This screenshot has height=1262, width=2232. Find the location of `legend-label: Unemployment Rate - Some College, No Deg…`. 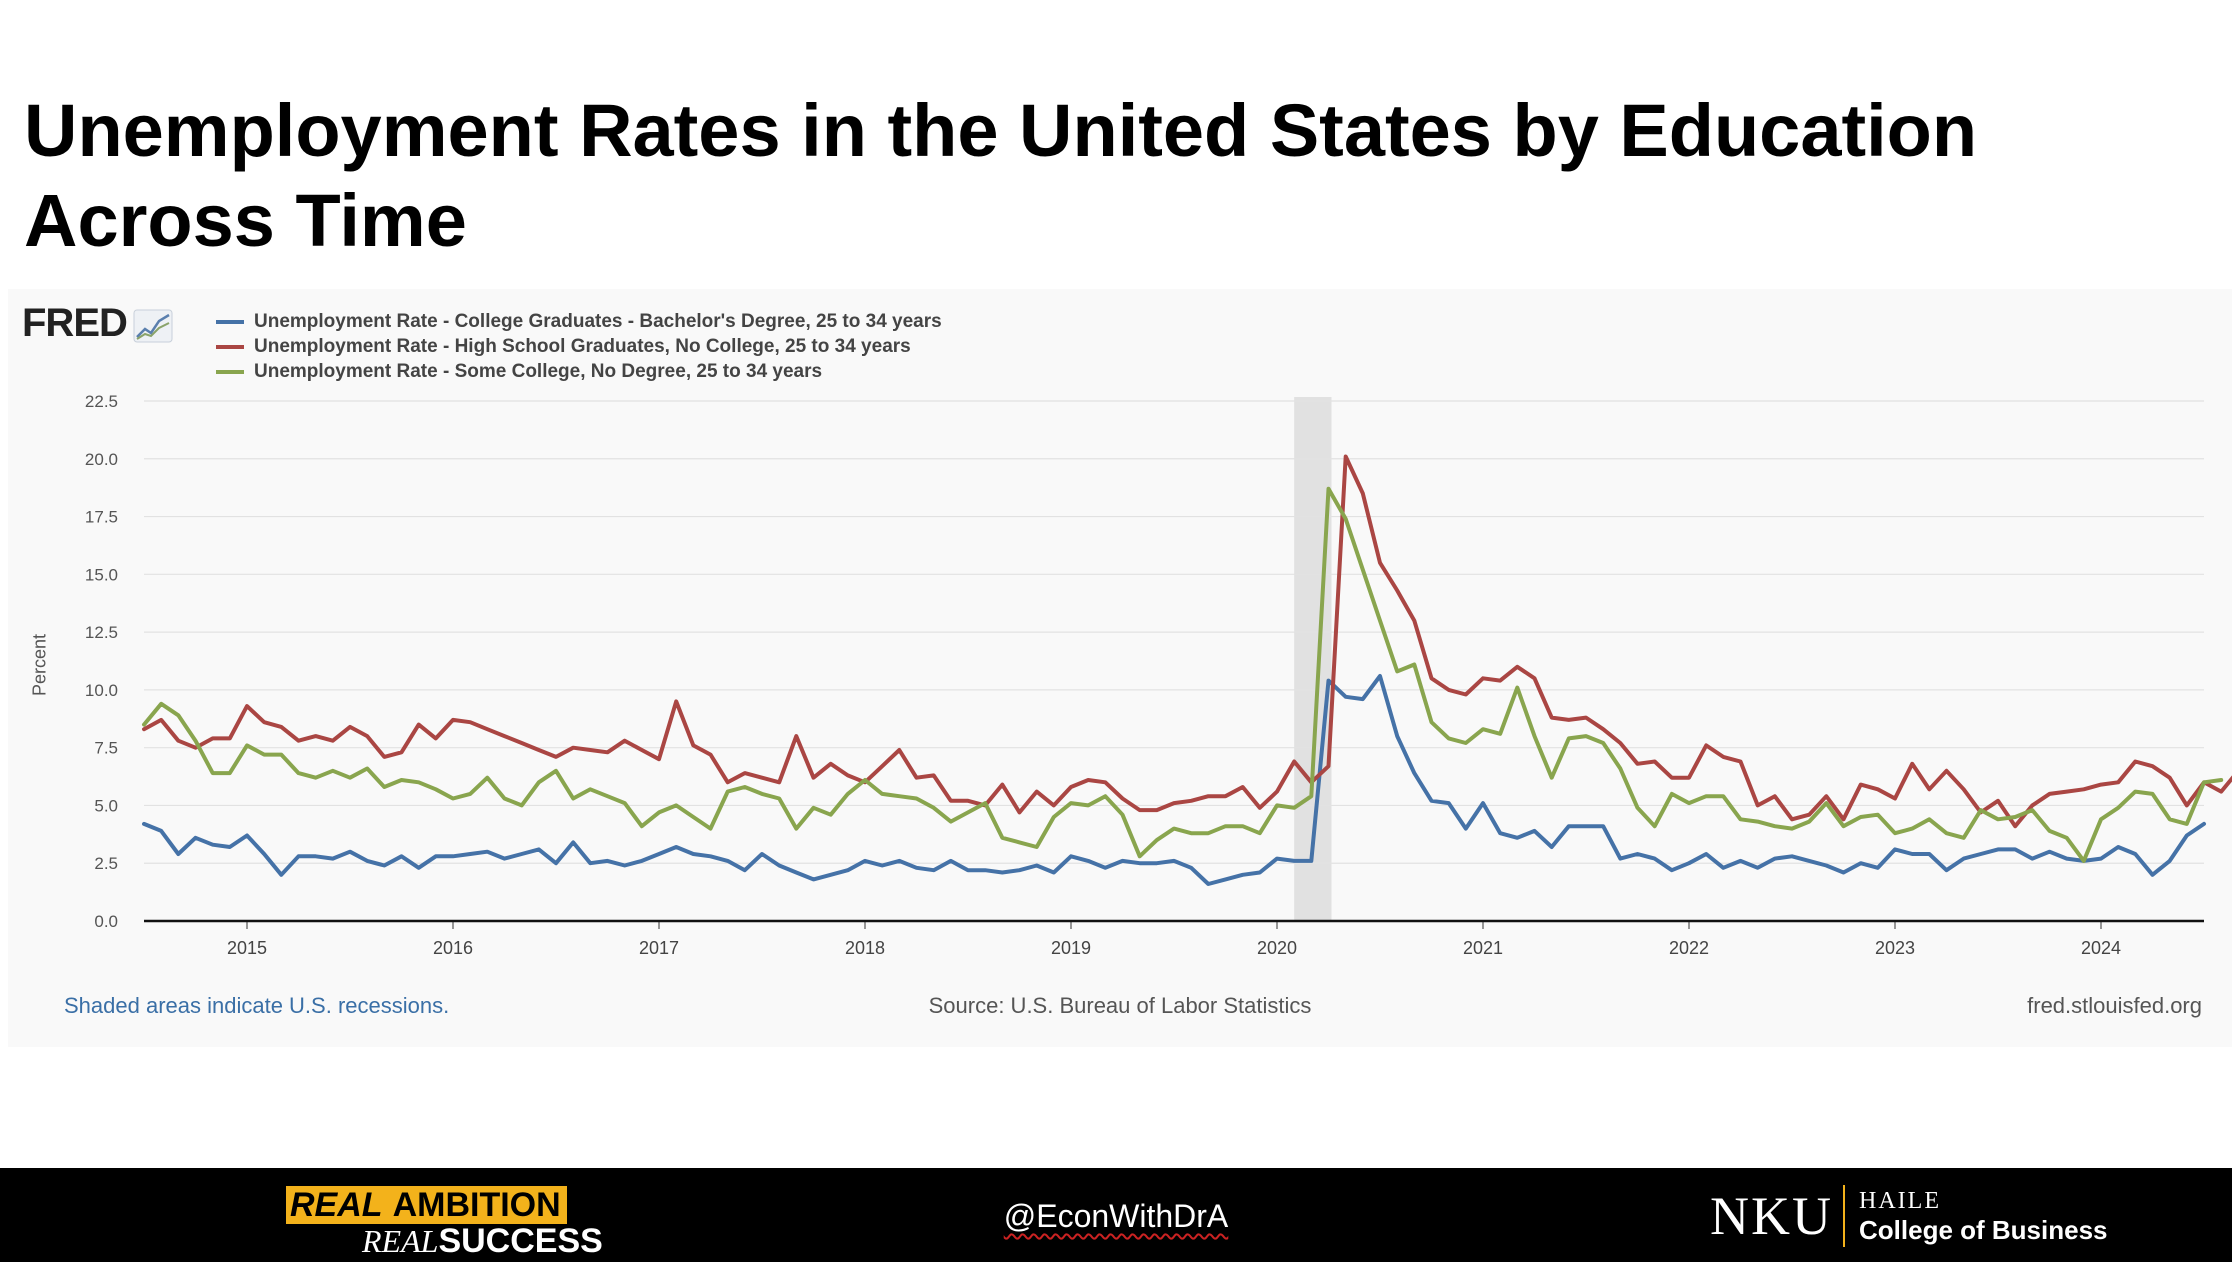

legend-label: Unemployment Rate - Some College, No Deg… is located at coordinates (538, 371).